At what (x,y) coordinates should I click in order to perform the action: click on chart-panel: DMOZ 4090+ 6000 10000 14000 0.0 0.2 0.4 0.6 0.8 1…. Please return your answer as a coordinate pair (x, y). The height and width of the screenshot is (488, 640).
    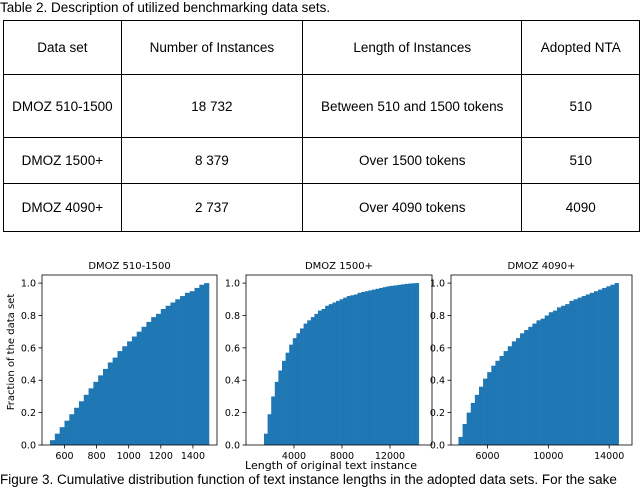
    Looking at the image, I should click on (531, 361).